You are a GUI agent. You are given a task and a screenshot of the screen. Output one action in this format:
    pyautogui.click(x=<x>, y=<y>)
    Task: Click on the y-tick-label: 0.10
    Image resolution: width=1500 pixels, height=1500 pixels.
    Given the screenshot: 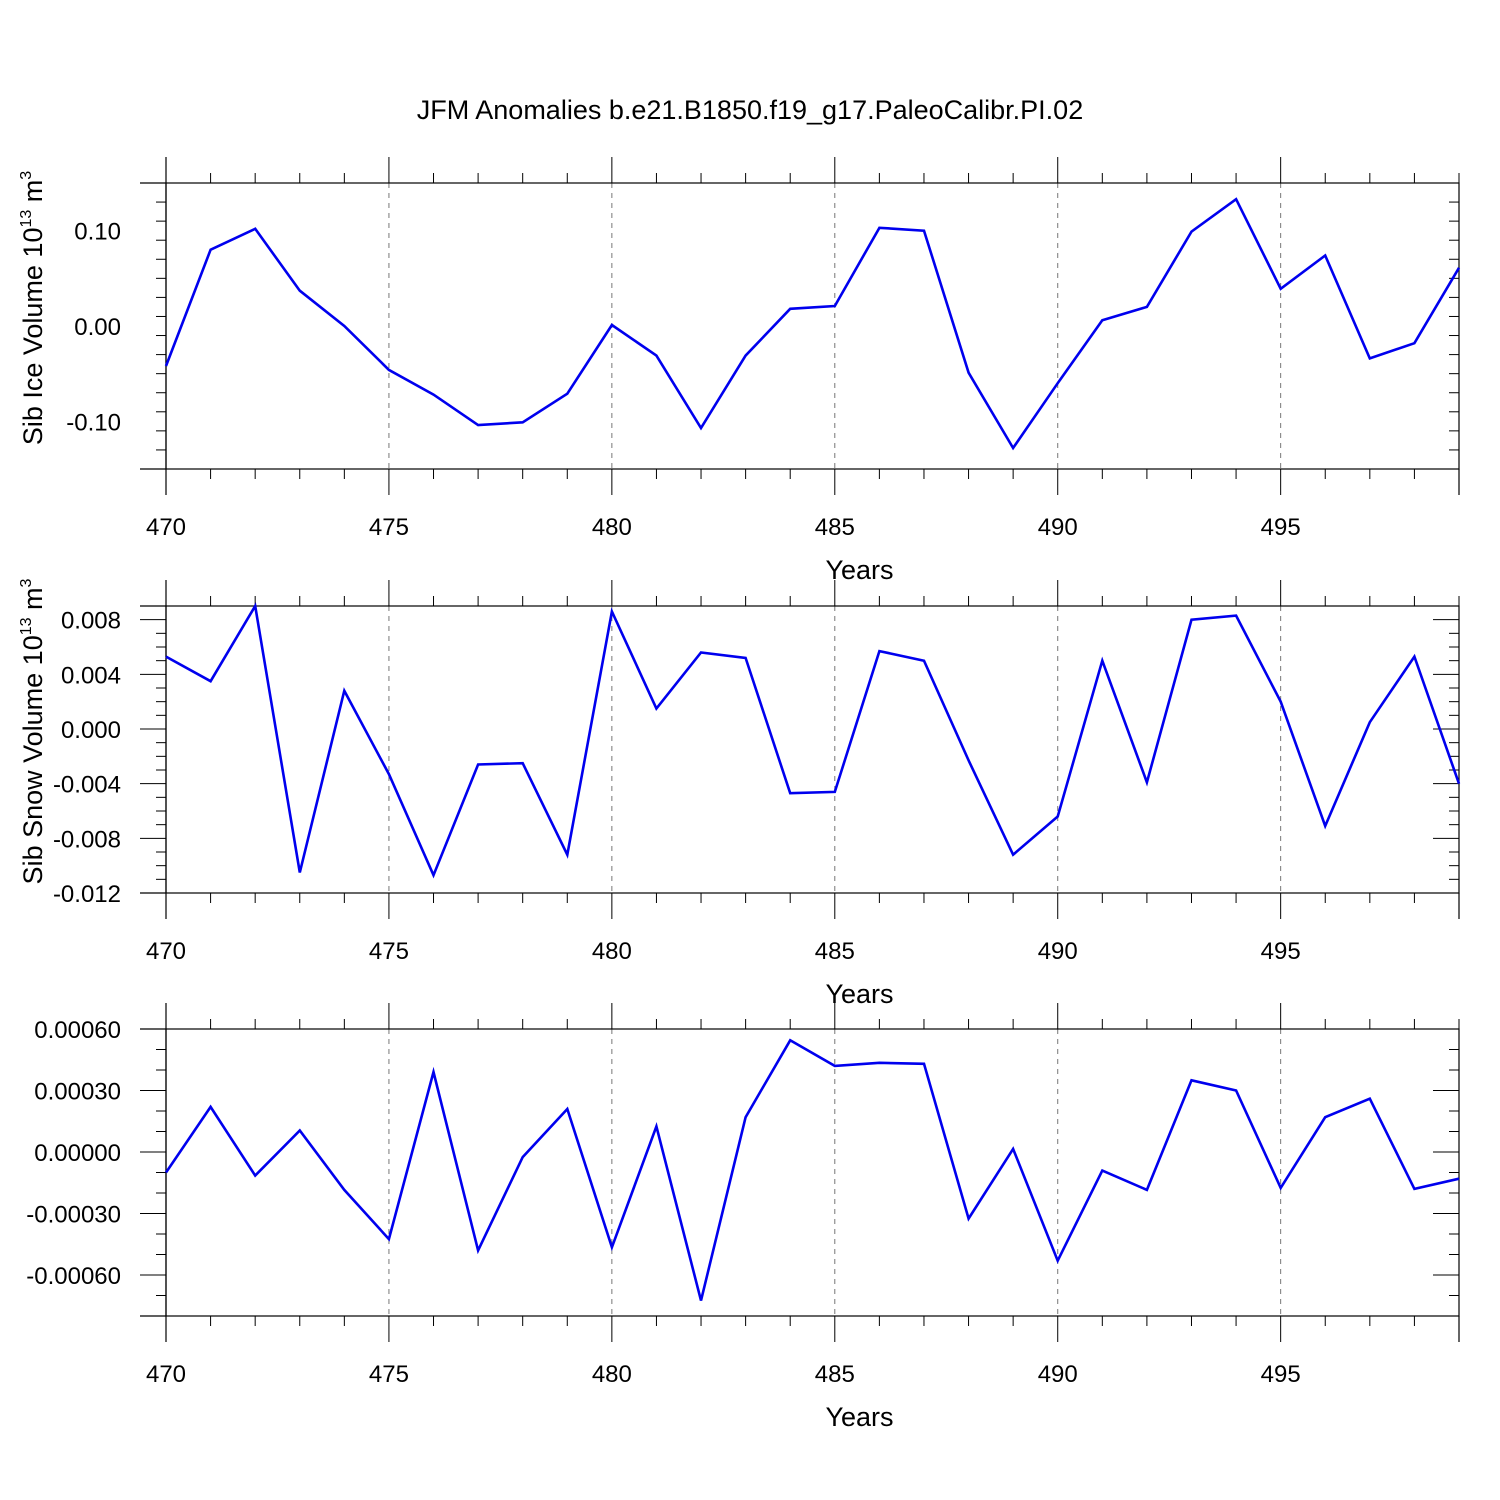 What is the action you would take?
    pyautogui.click(x=97, y=232)
    